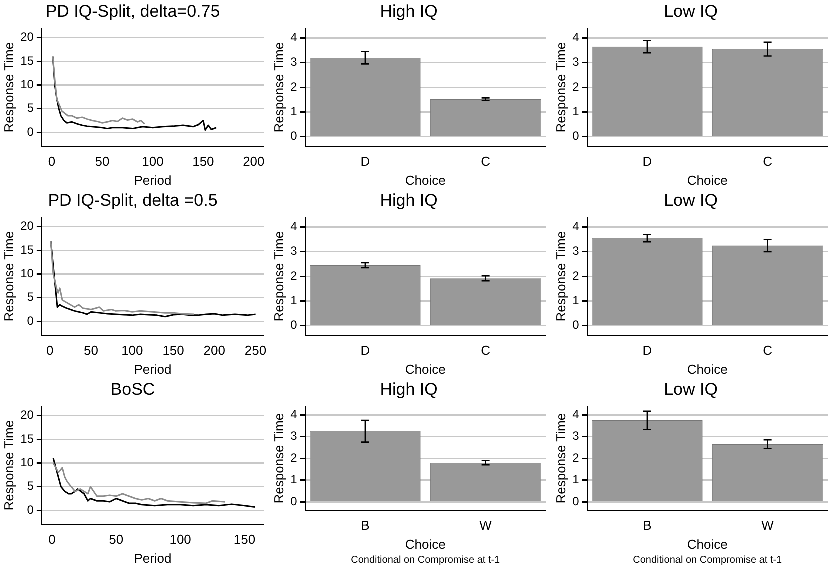 The image size is (834, 567). What do you see at coordinates (133, 389) in the screenshot?
I see `chart-title: BoSC` at bounding box center [133, 389].